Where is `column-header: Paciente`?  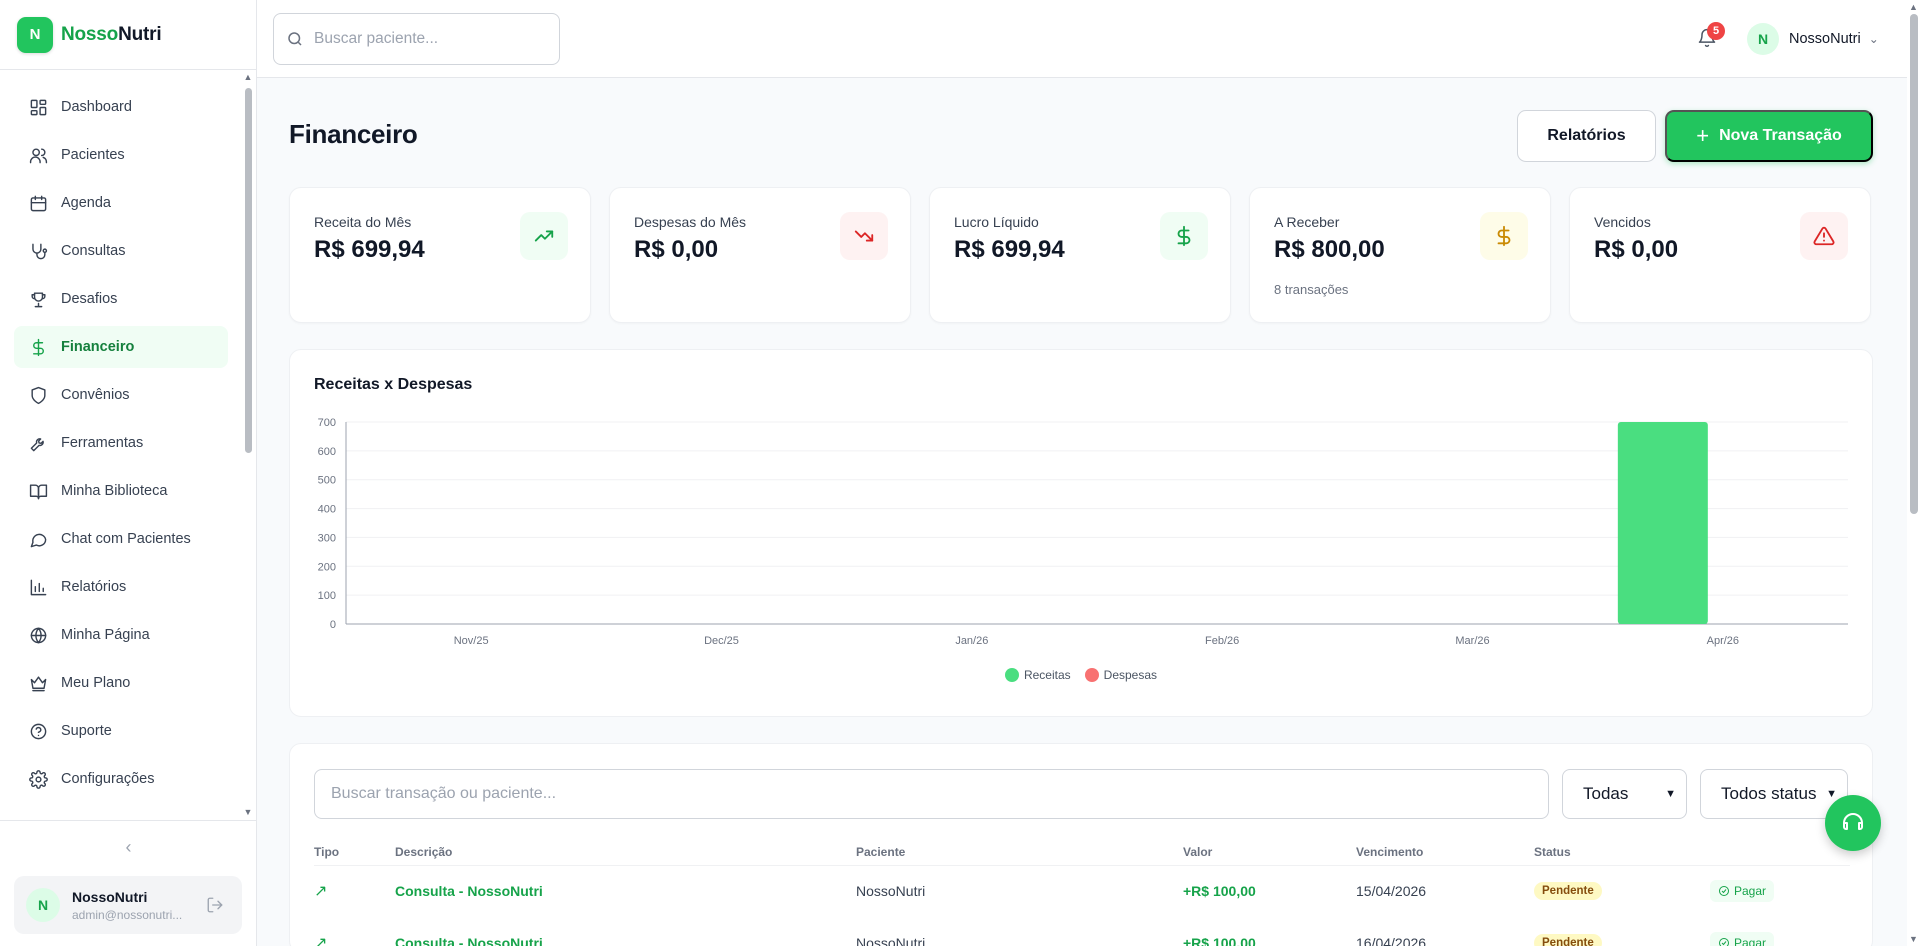
column-header: Paciente is located at coordinates (881, 852).